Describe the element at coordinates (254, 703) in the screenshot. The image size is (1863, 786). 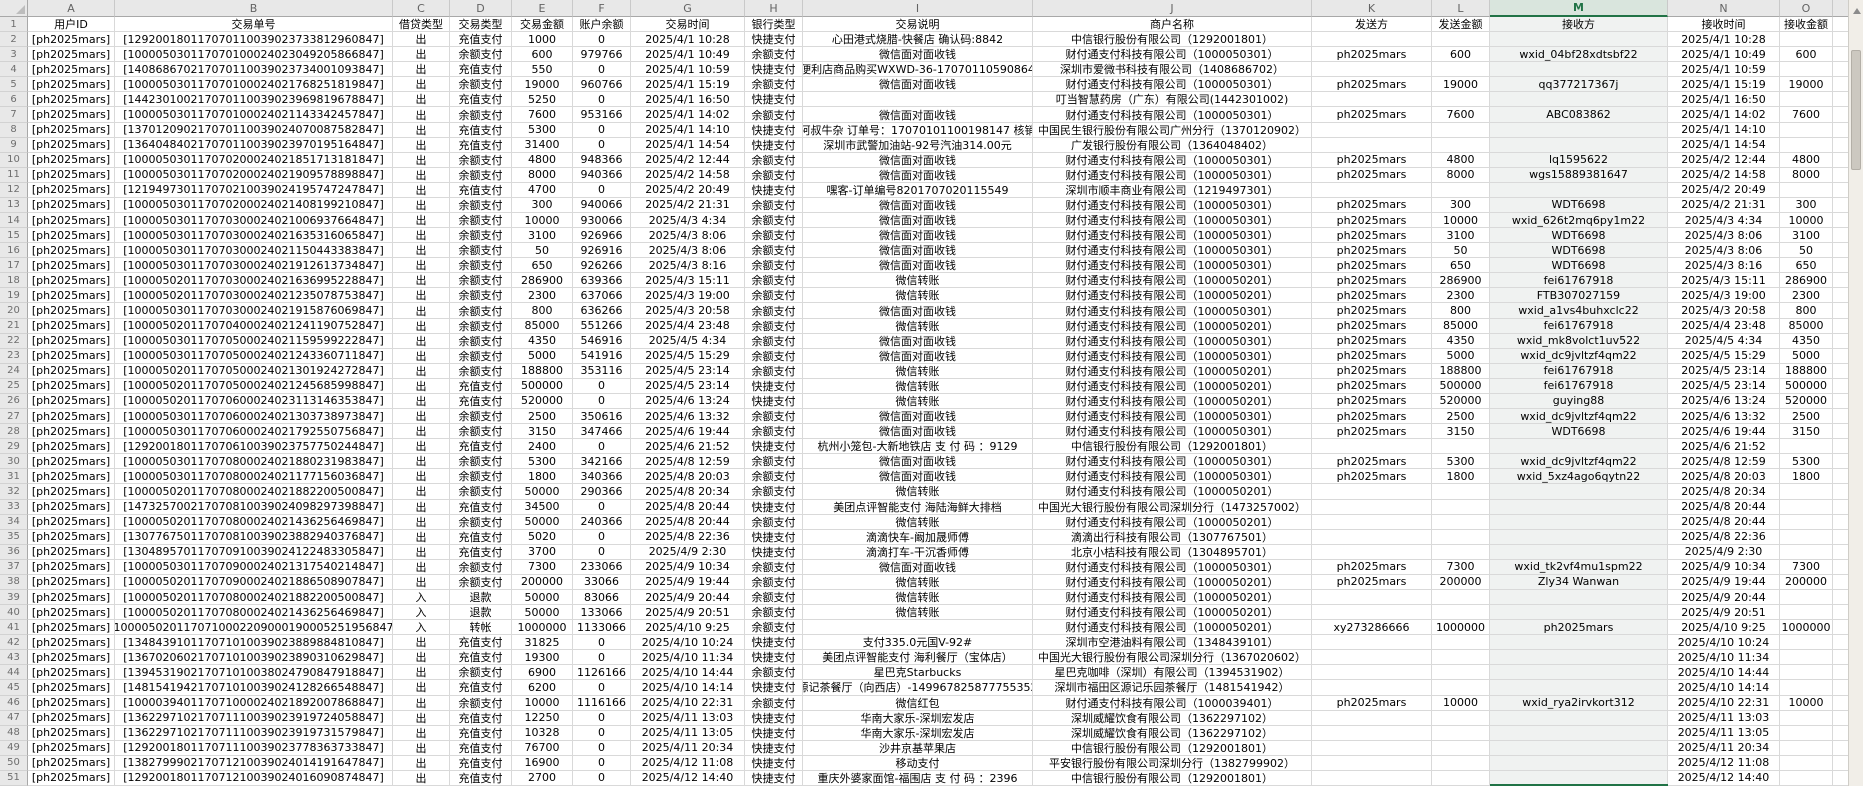
I see `cell: [100003940117071000024021892007868847]` at that location.